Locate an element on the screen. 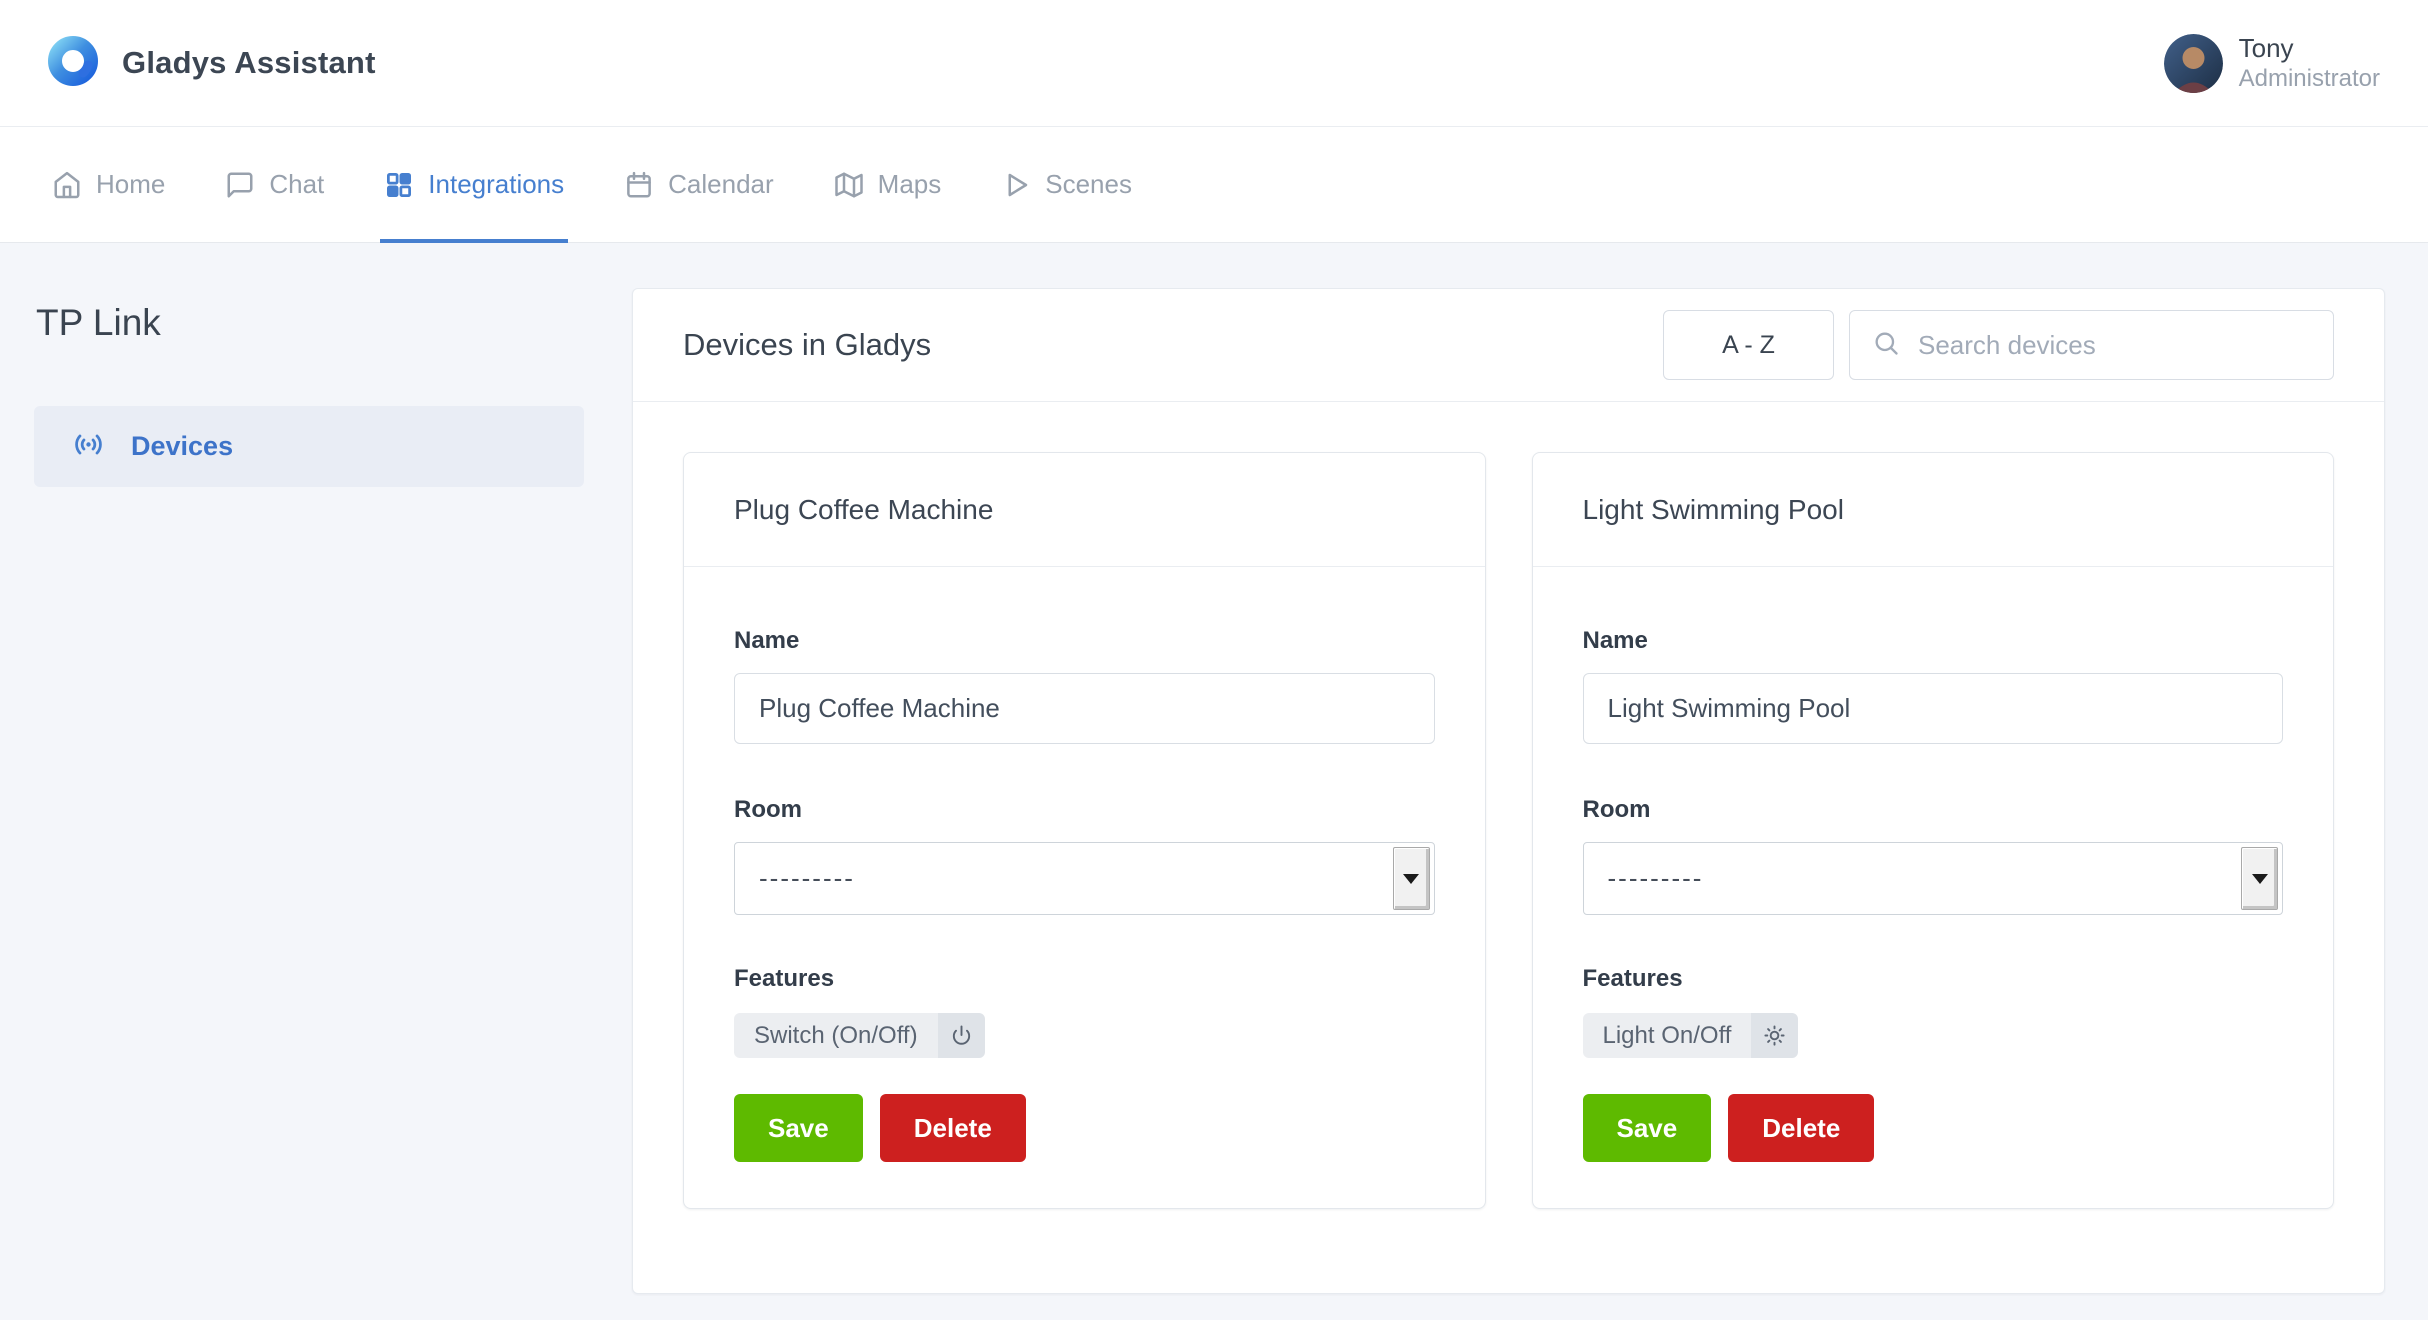 The height and width of the screenshot is (1320, 2428). device-title: Light Swimming Pool is located at coordinates (1713, 509).